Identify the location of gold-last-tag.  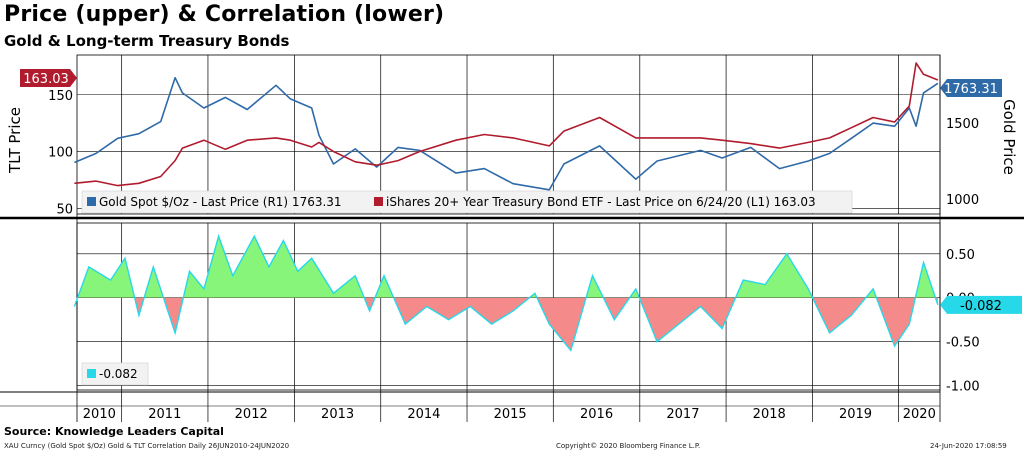
(971, 88).